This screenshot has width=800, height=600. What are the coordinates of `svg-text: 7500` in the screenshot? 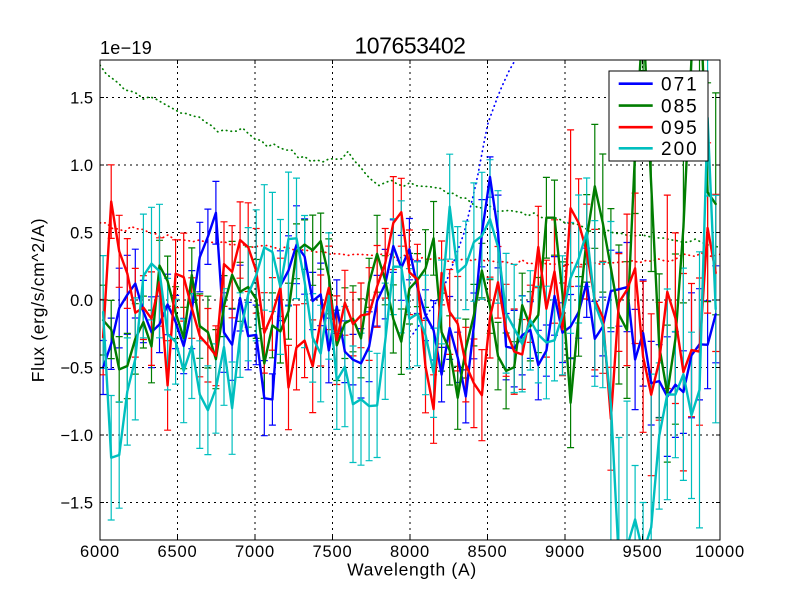 It's located at (333, 552).